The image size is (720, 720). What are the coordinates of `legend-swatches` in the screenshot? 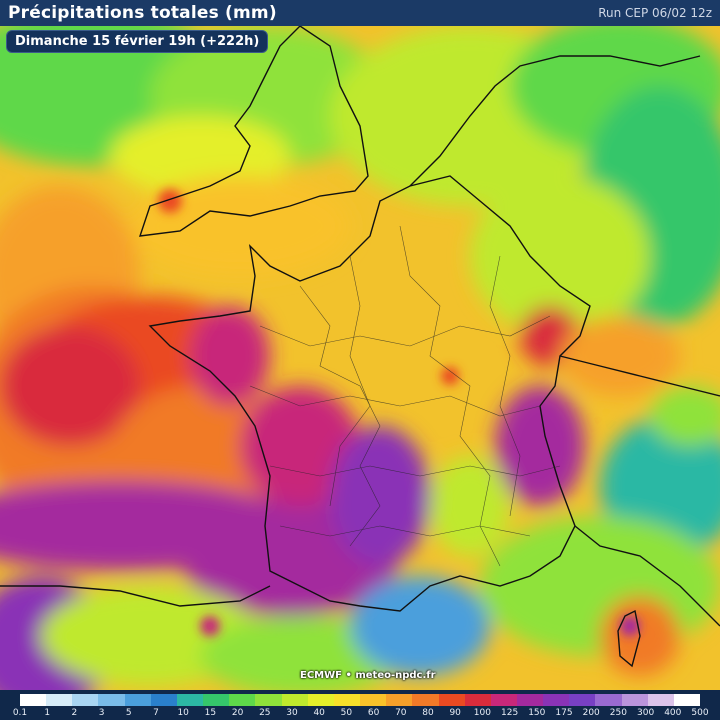 It's located at (360, 700).